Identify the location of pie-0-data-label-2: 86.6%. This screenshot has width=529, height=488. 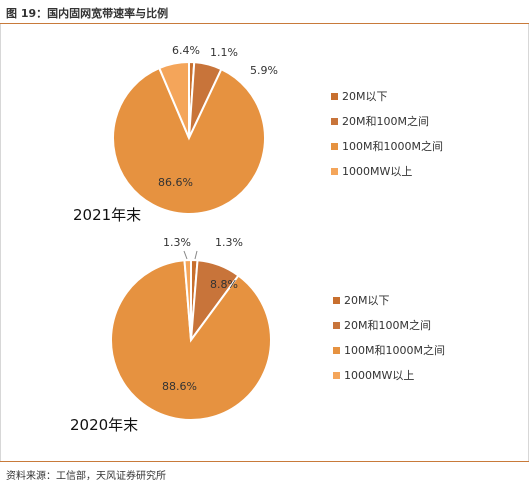
(175, 182).